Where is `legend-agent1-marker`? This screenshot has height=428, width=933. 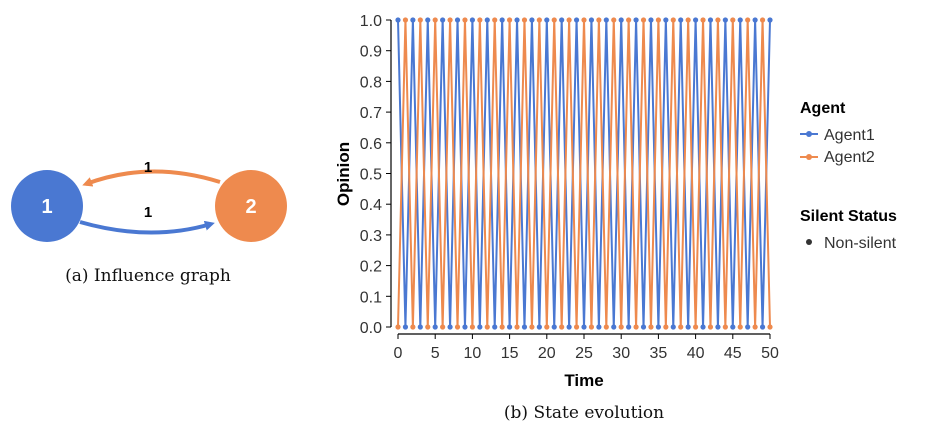 legend-agent1-marker is located at coordinates (809, 134).